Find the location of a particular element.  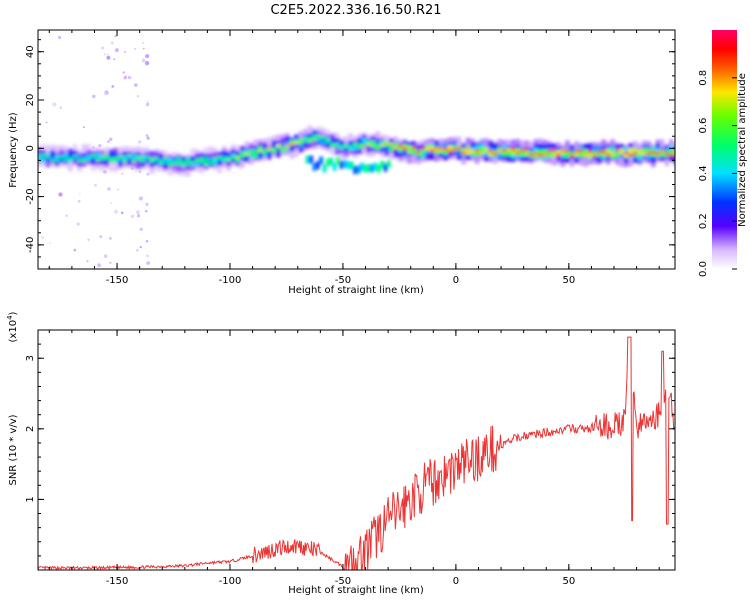

y-tick-label: 2 is located at coordinates (30, 429).